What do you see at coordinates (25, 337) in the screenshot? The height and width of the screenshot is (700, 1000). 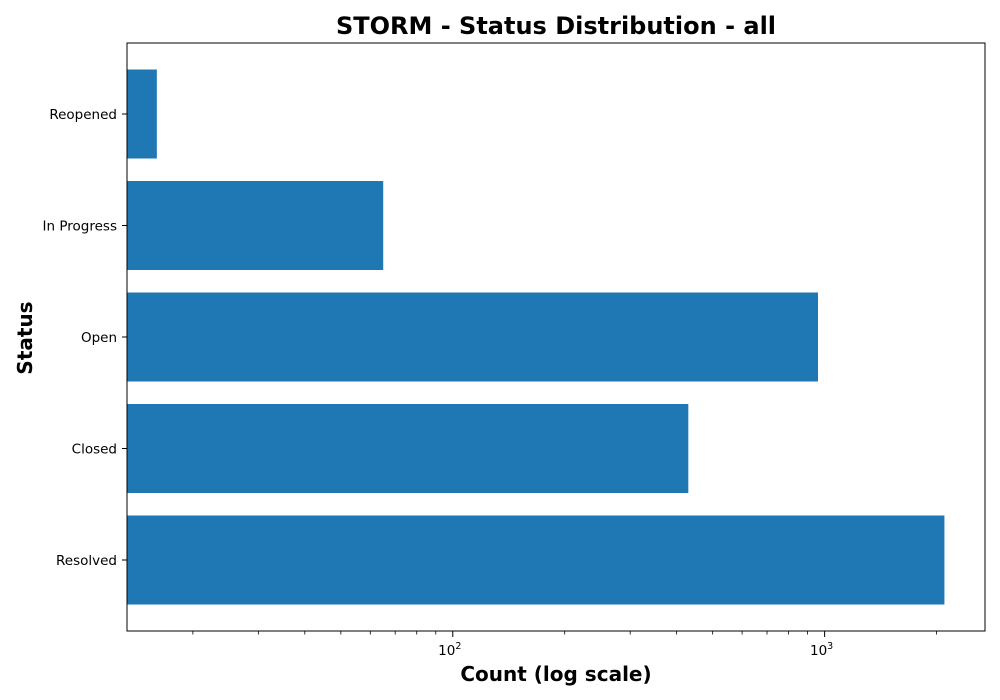 I see `y-axis-label: Status` at bounding box center [25, 337].